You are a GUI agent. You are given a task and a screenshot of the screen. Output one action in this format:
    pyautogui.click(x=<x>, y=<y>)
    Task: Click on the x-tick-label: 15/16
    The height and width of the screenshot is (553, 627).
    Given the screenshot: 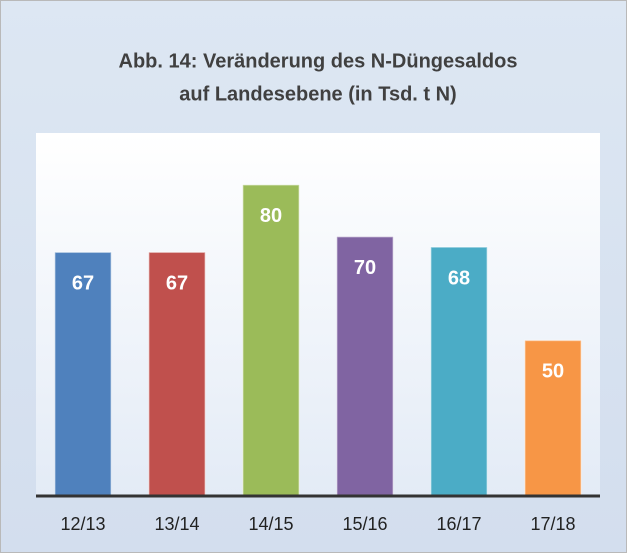 What is the action you would take?
    pyautogui.click(x=364, y=524)
    